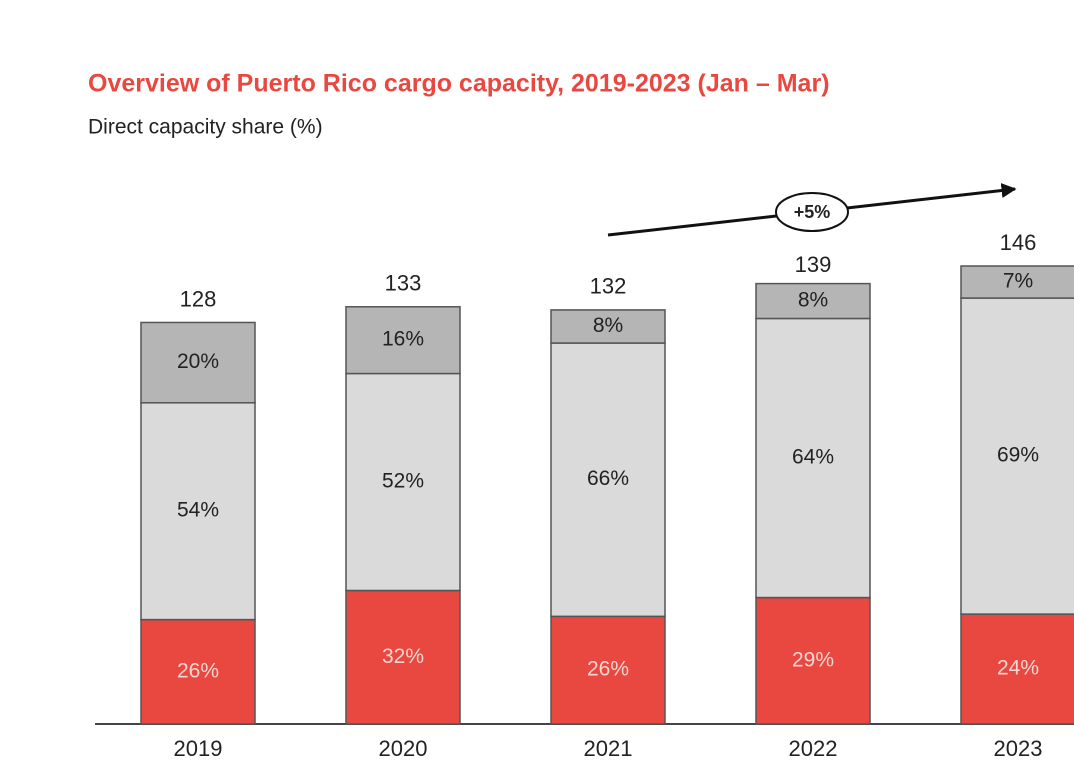 This screenshot has width=1074, height=776. I want to click on value-label: 20%, so click(198, 361).